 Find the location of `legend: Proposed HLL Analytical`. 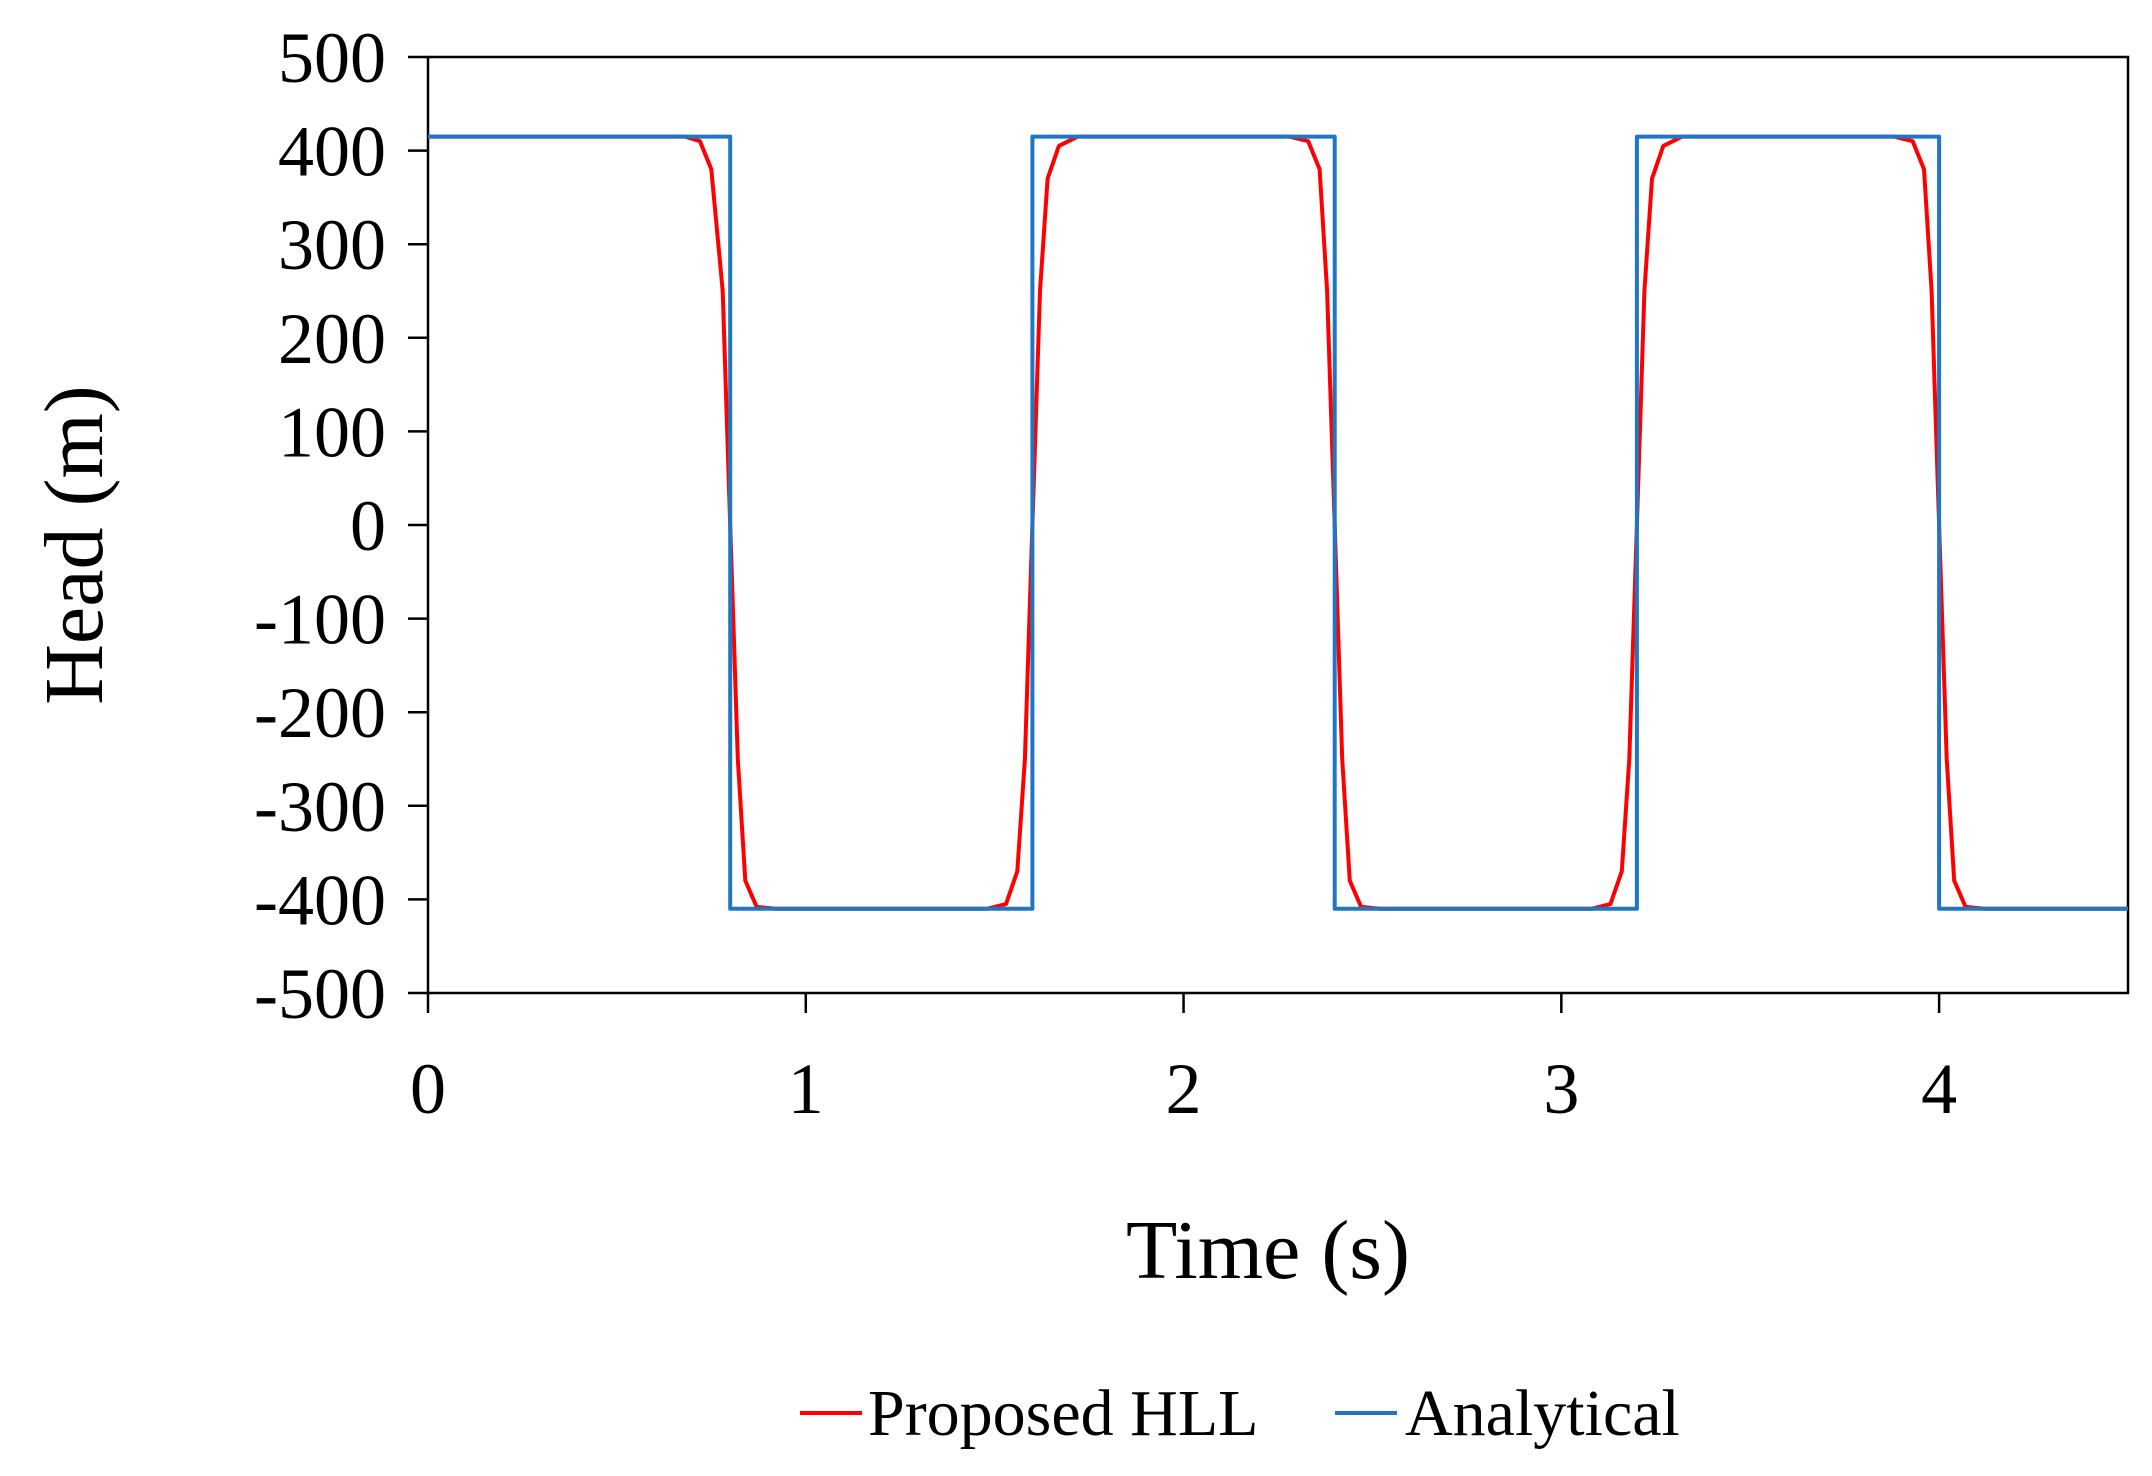

legend: Proposed HLL Analytical is located at coordinates (1240, 1413).